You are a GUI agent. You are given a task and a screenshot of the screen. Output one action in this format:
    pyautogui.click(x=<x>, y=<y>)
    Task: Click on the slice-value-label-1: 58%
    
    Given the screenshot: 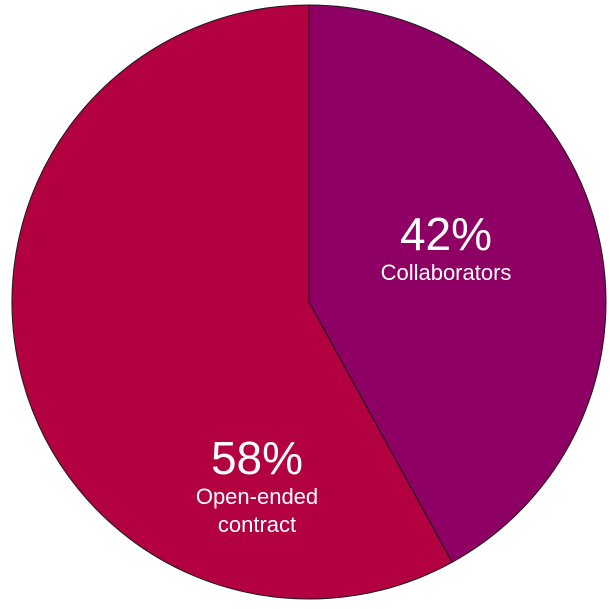 What is the action you would take?
    pyautogui.click(x=257, y=458)
    